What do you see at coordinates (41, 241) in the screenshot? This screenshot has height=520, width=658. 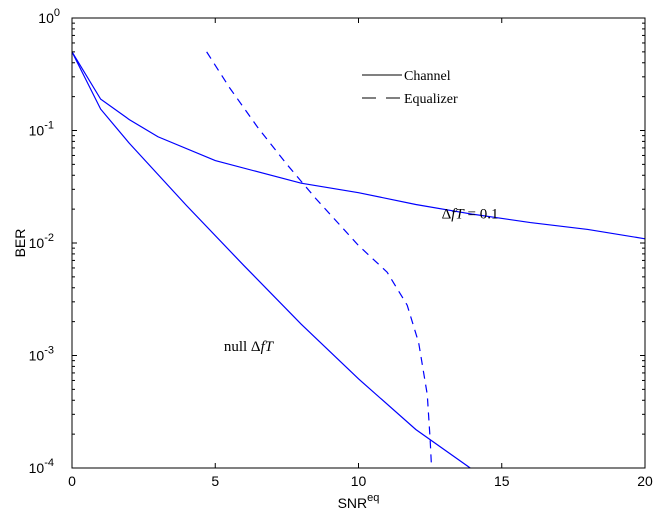 I see `y-tick-label: 10⁻²` at bounding box center [41, 241].